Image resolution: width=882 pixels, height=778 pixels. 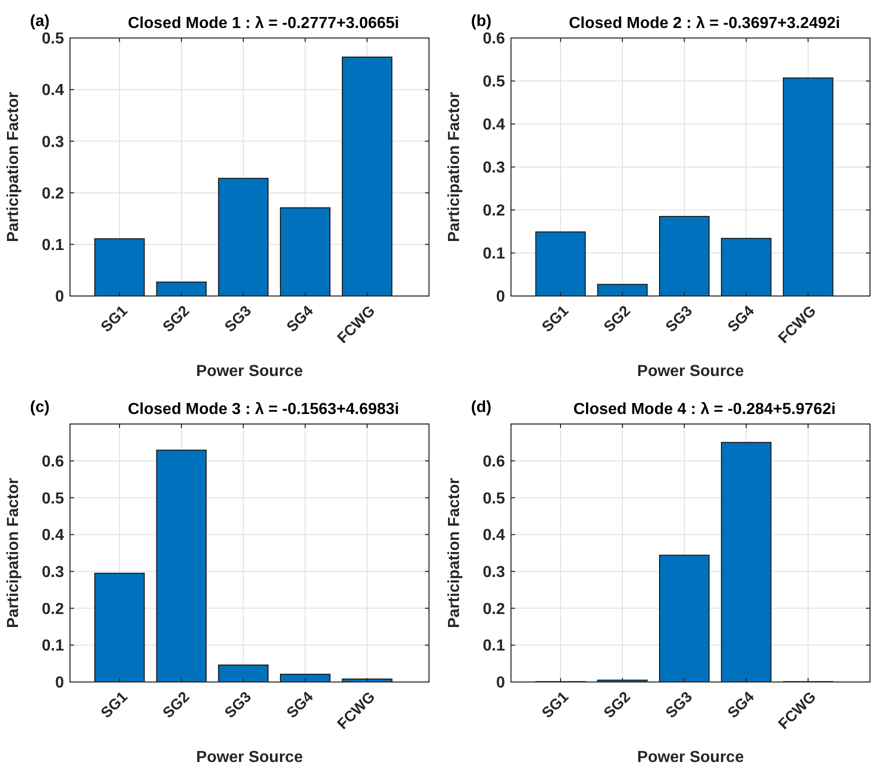 I want to click on chart-title: Closed Mode 2 : λ = -0.3697+3.2492i, so click(x=704, y=23).